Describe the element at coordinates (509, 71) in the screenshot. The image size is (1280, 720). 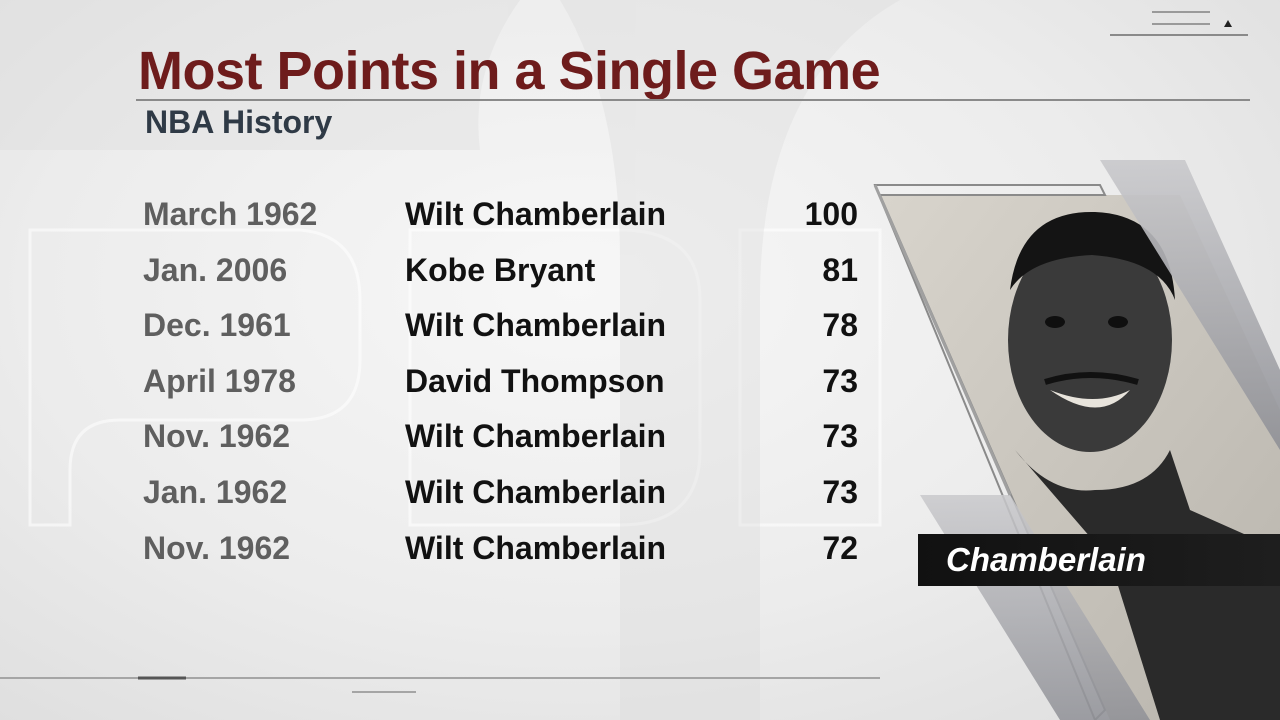
I see `page-title: Most Points in a Single Game` at that location.